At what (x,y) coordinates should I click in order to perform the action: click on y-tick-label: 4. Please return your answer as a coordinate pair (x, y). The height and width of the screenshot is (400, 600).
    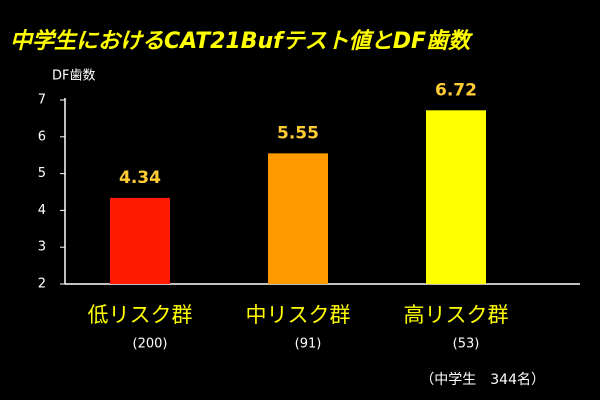
    Looking at the image, I should click on (42, 210).